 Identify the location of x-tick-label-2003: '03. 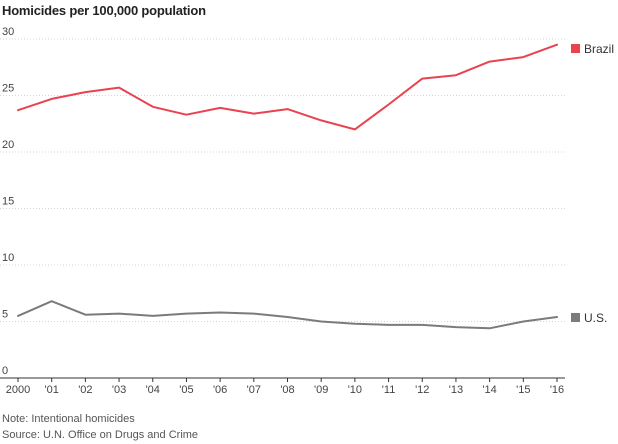
(119, 390).